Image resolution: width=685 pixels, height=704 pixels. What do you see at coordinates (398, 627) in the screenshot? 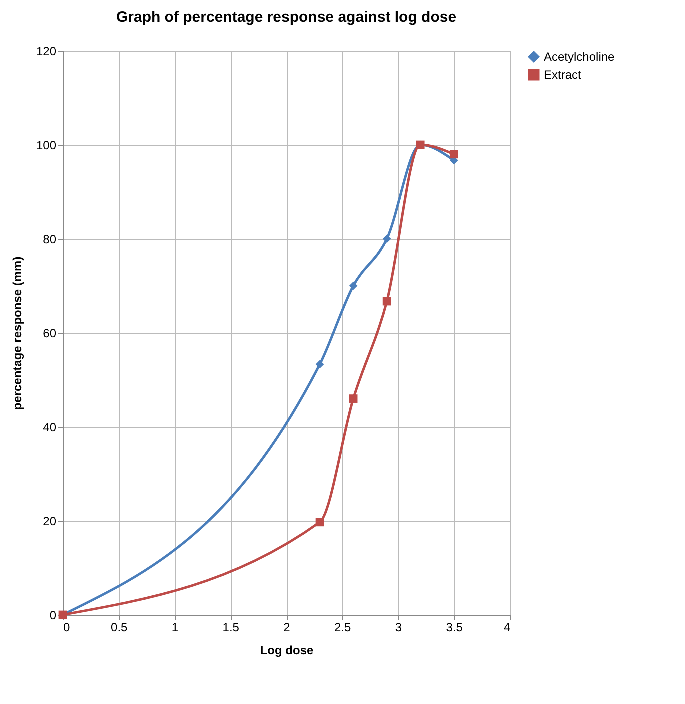
I see `x-tick-label: 3` at bounding box center [398, 627].